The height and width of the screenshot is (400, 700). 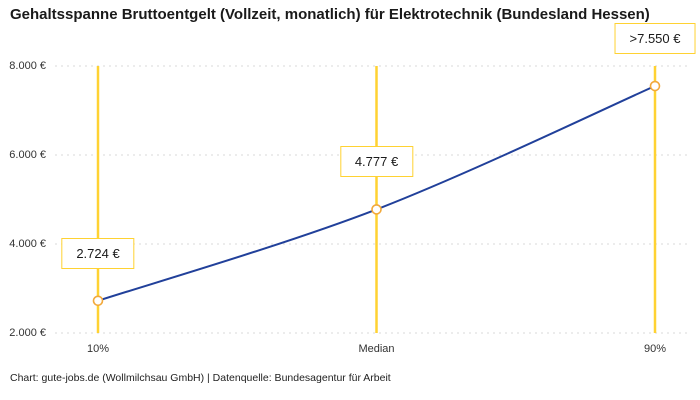 What do you see at coordinates (655, 39) in the screenshot?
I see `data-point-value-label: >7.550 €` at bounding box center [655, 39].